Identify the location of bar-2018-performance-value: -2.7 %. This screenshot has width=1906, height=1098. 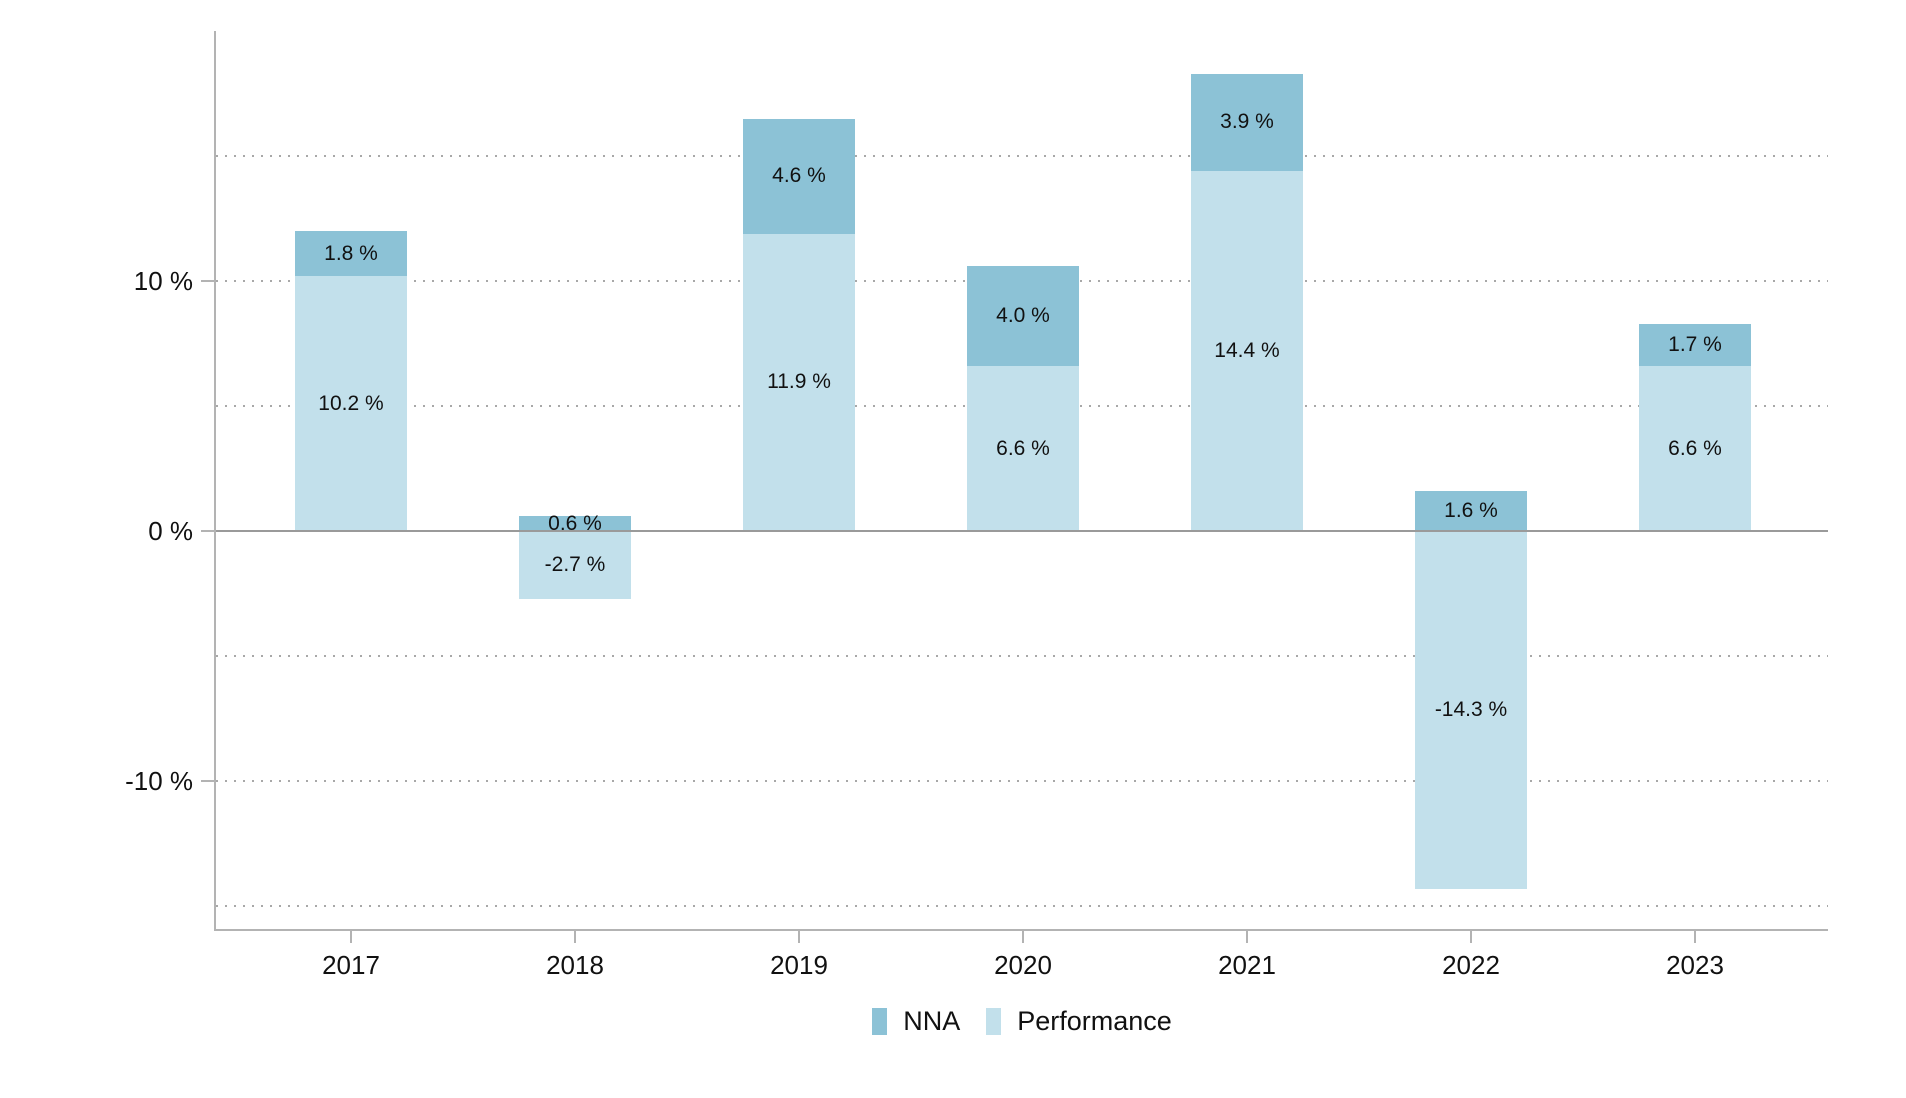
(575, 564).